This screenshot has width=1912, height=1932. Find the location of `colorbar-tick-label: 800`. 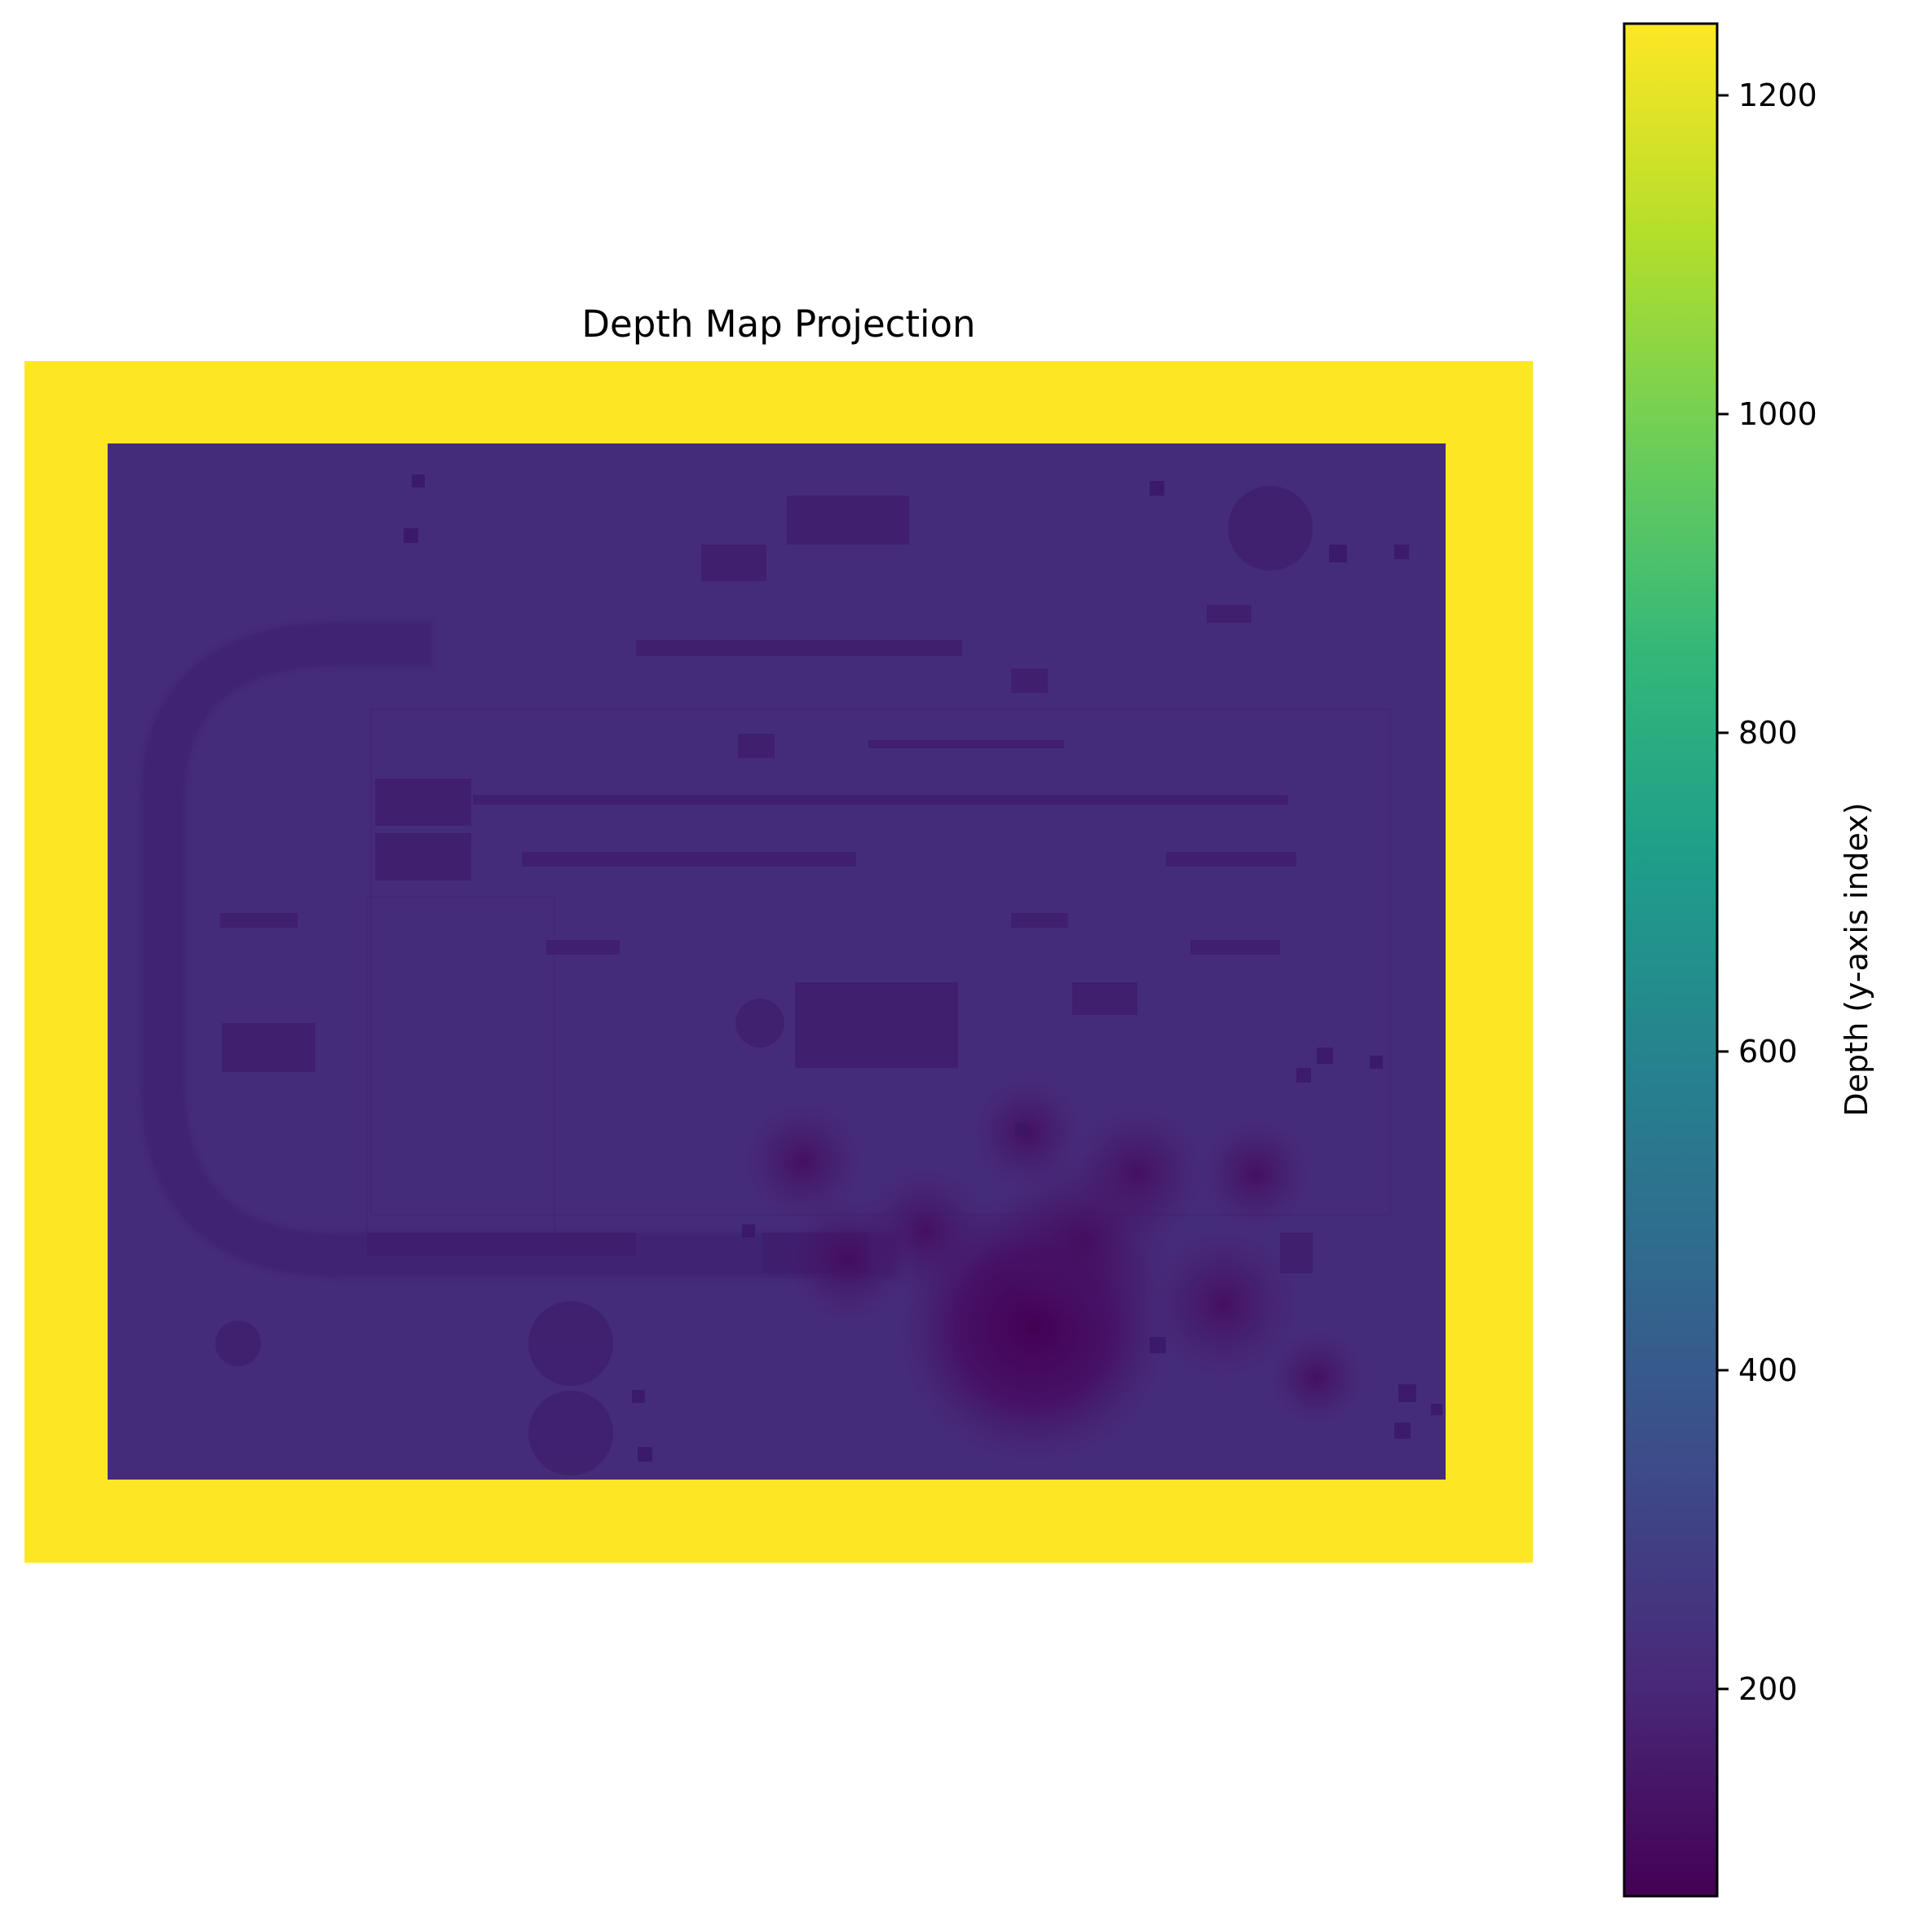

colorbar-tick-label: 800 is located at coordinates (1768, 733).